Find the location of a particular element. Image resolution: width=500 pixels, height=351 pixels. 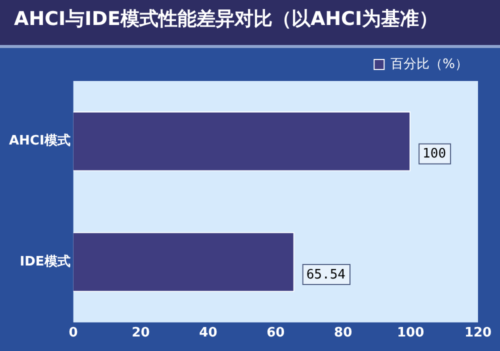

chart-title: AHCI与IDE模式性能差异对比（以AHCI为基准） is located at coordinates (250, 24).